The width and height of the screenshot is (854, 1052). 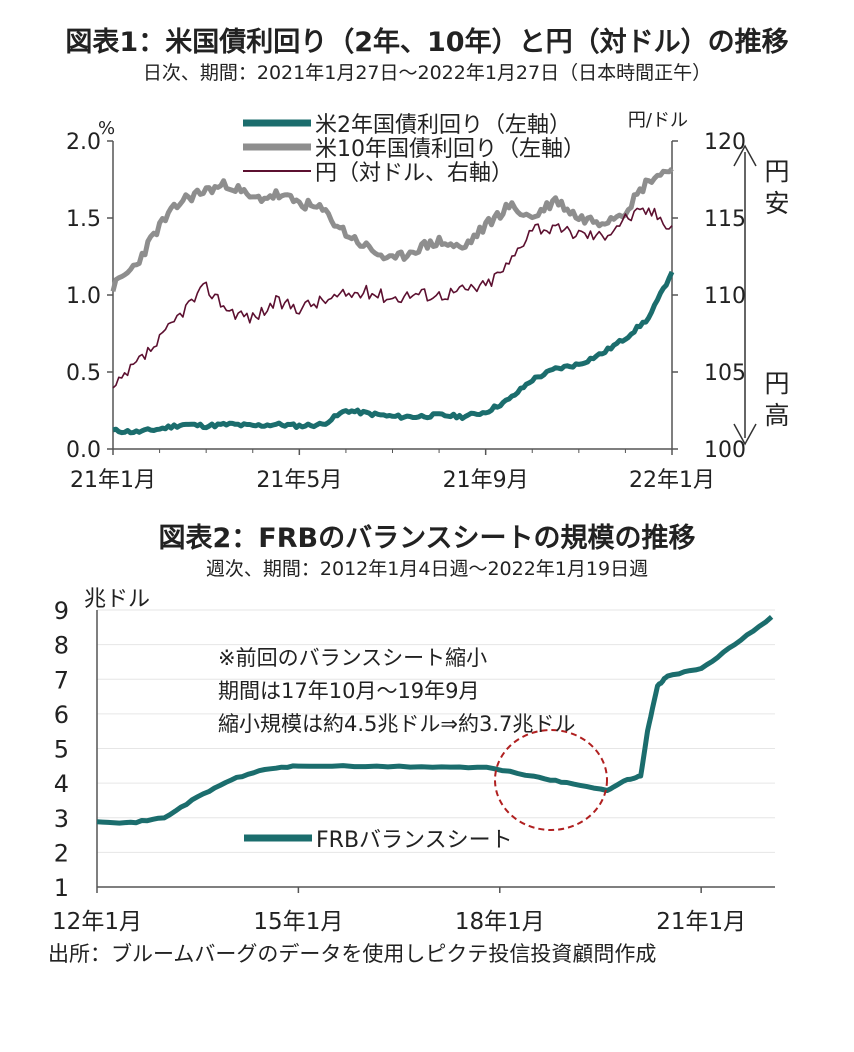 I want to click on y-right-tick-label: 120, so click(x=725, y=142).